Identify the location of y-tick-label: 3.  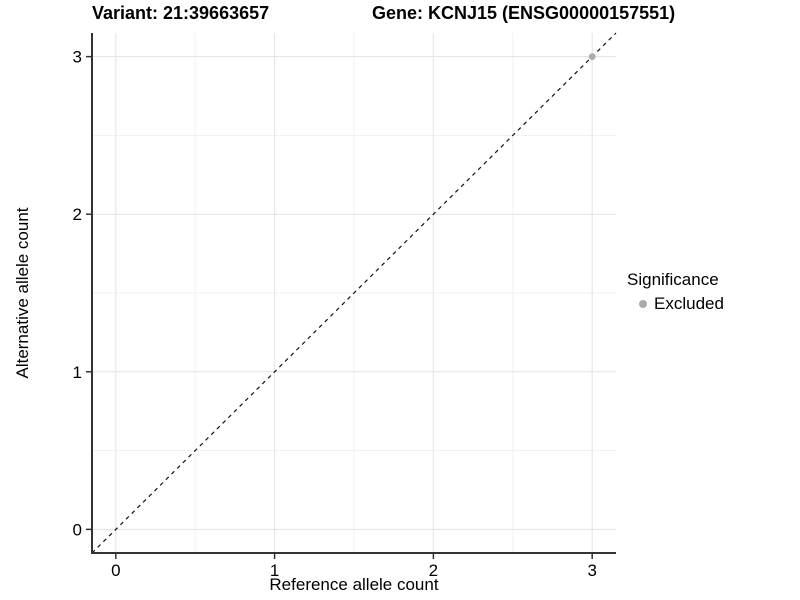
(77, 57).